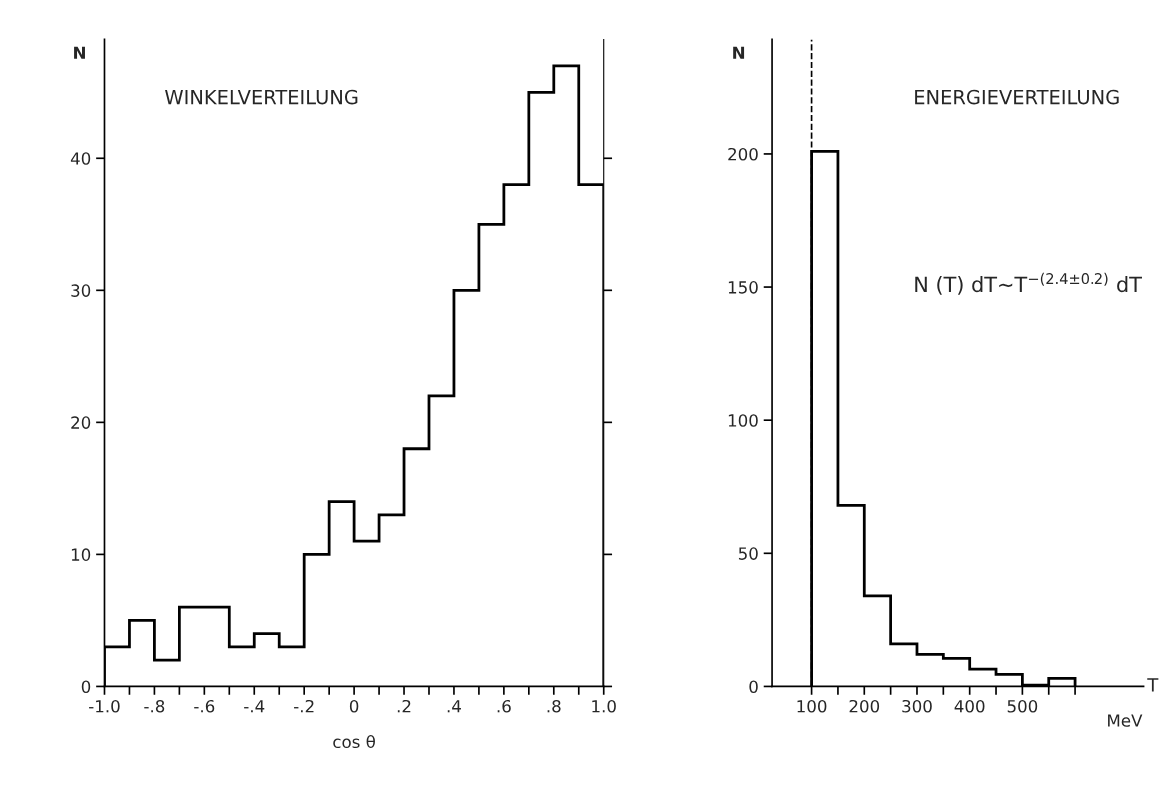 The height and width of the screenshot is (789, 1161). What do you see at coordinates (454, 706) in the screenshot?
I see `x-tick-label: .4` at bounding box center [454, 706].